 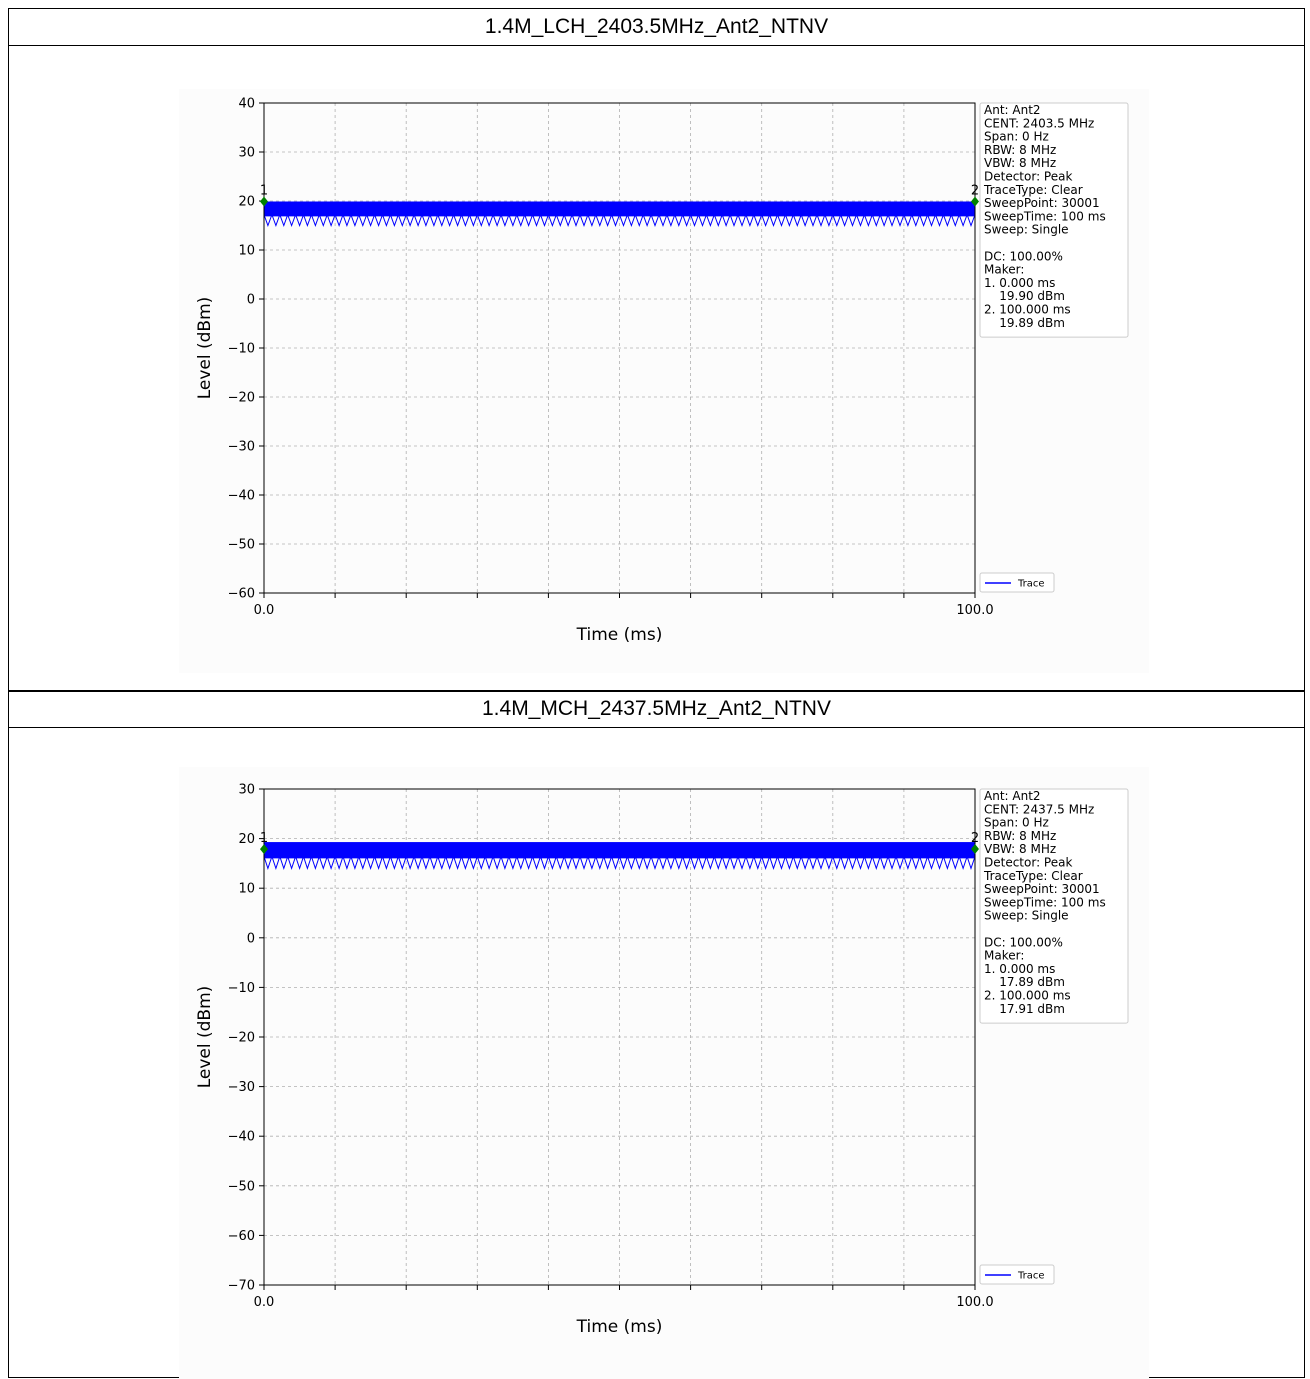 I want to click on panel-title: 1.4M_MCH_2437.5MHz_Ant2_NTNV, so click(x=656, y=709).